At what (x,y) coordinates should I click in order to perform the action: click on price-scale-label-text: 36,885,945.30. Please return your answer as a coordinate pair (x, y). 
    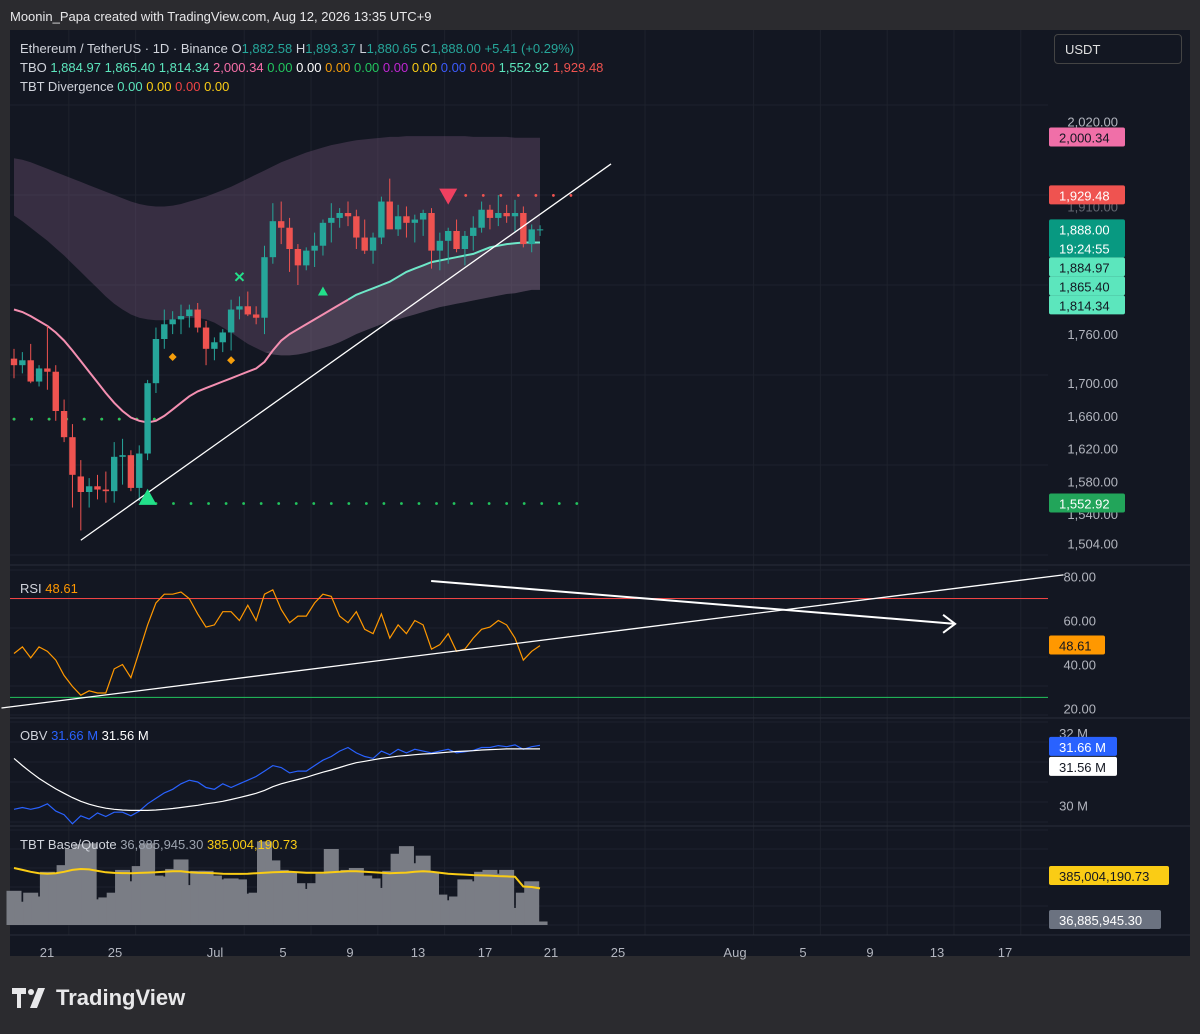
    Looking at the image, I should click on (1100, 920).